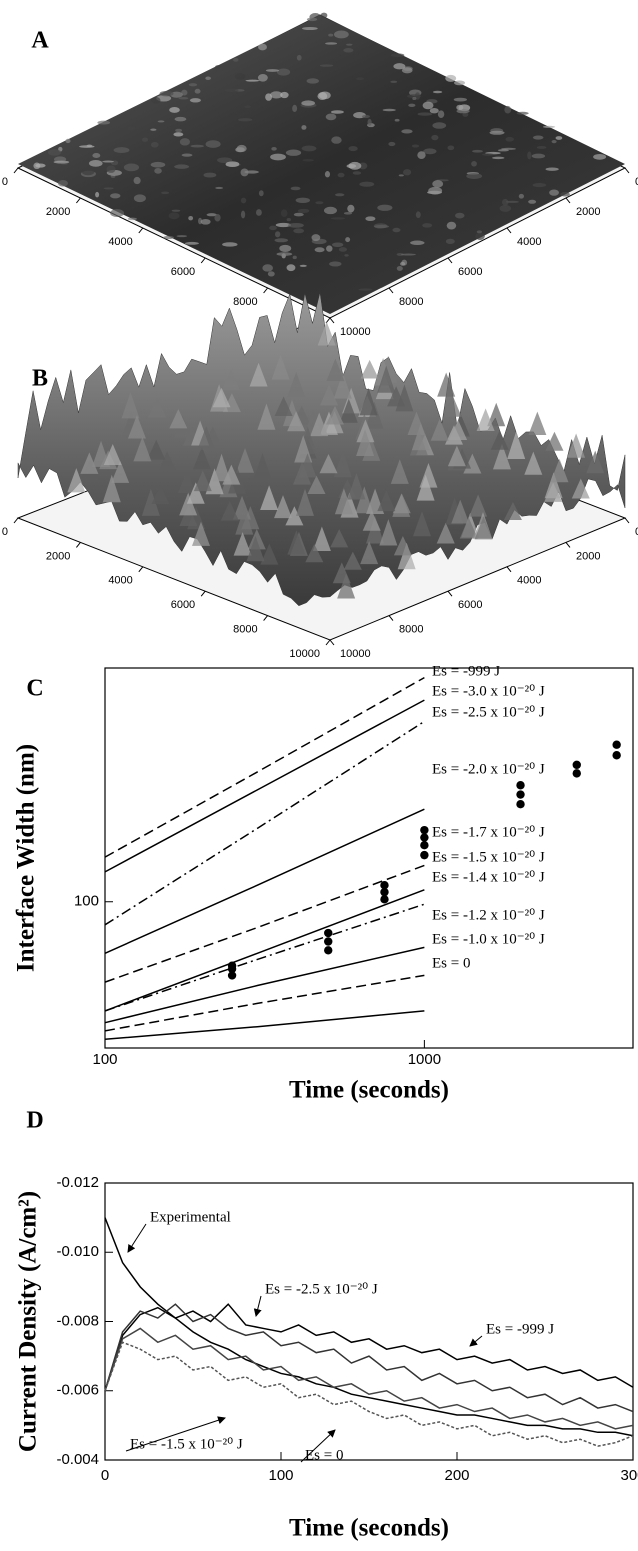 Image resolution: width=638 pixels, height=1551 pixels. Describe the element at coordinates (488, 939) in the screenshot. I see `series-label: Es = -1.0 x 10⁻²⁰ J` at that location.